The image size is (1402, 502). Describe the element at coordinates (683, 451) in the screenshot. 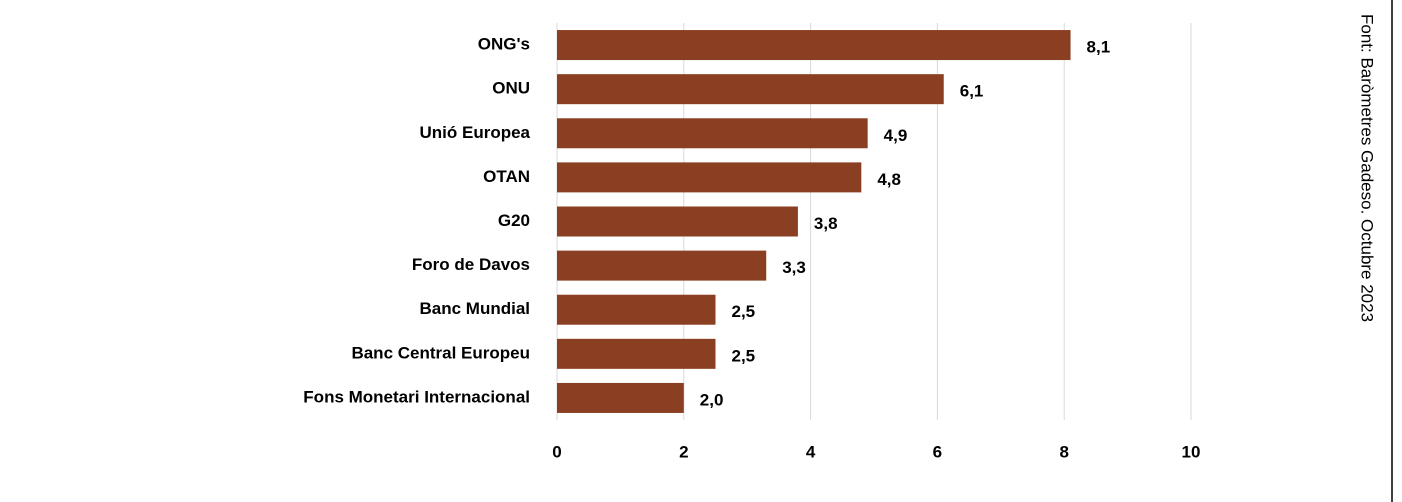

I see `x-tick-label: 2` at that location.